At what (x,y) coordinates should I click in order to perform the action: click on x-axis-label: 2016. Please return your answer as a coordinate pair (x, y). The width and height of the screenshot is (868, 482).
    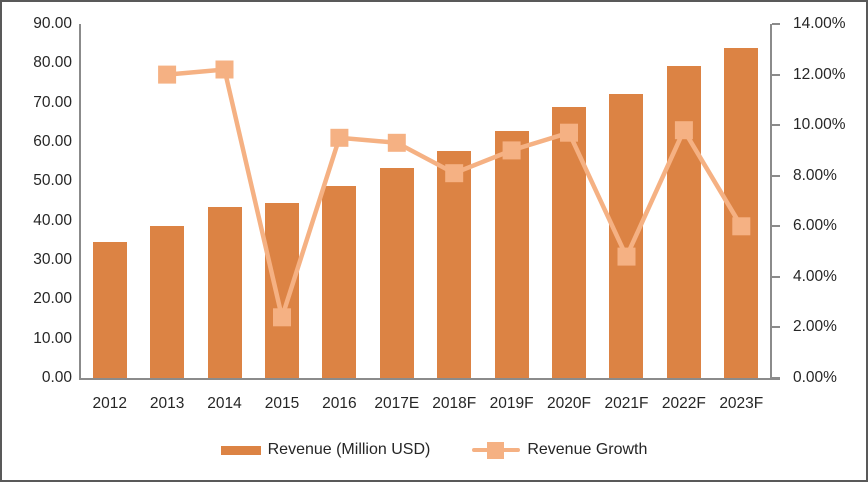
    Looking at the image, I should click on (339, 403).